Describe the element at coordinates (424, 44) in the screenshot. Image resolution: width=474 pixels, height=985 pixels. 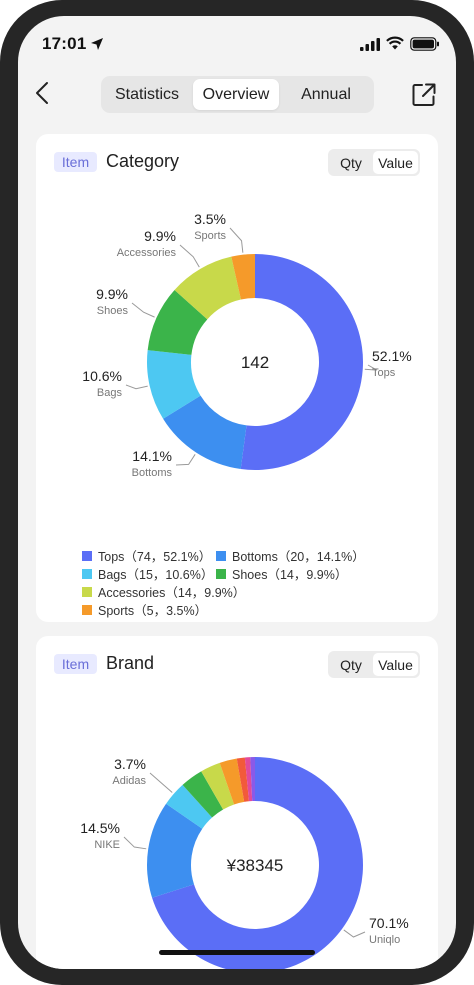
I see `battery-icon` at that location.